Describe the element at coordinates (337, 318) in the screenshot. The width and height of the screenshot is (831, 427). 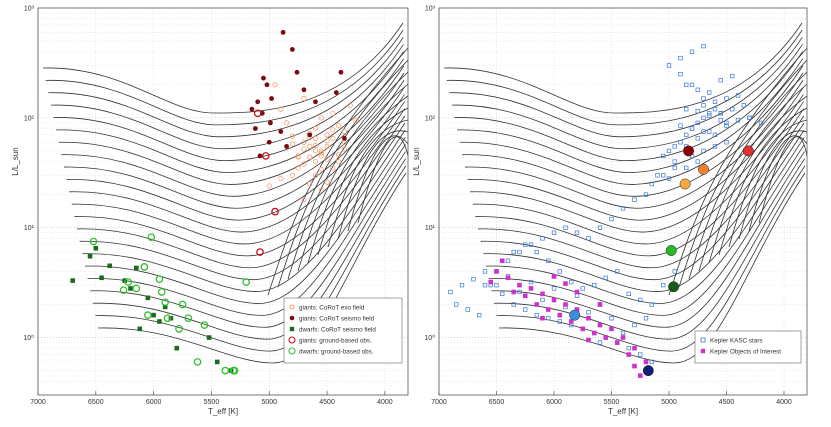
I see `legend-label: giants: CoRoT seismo field` at that location.